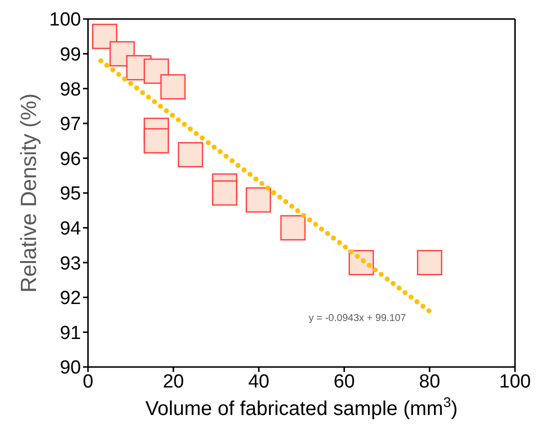  I want to click on x-tick-label: 60, so click(344, 381).